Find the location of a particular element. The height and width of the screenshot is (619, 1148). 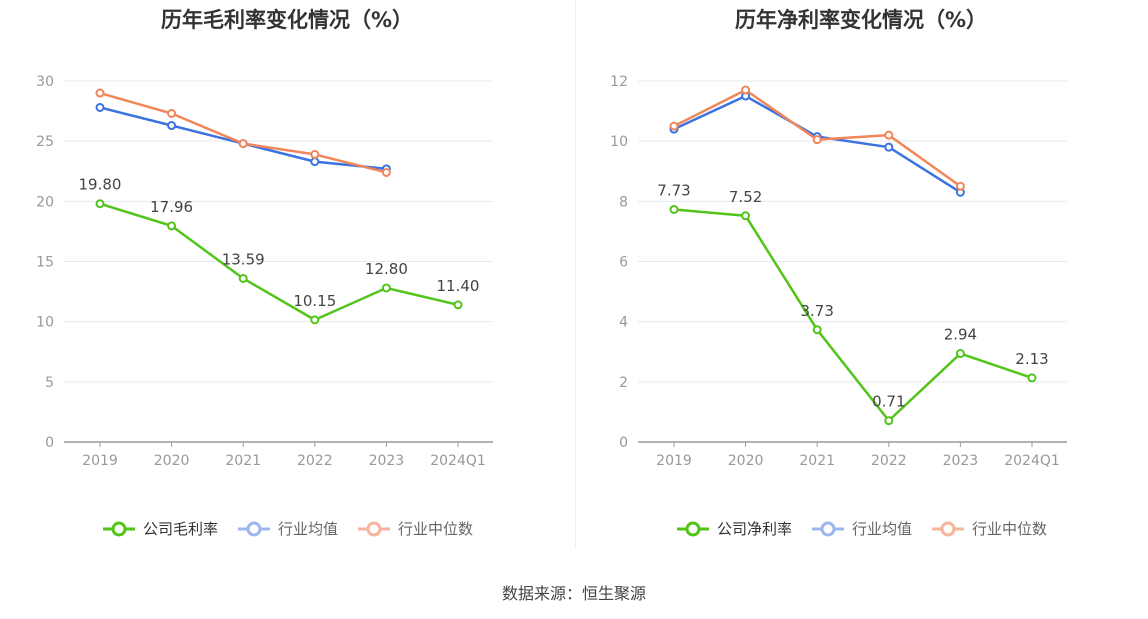

legend-company-net-margin: 公司净利率 is located at coordinates (733, 528).